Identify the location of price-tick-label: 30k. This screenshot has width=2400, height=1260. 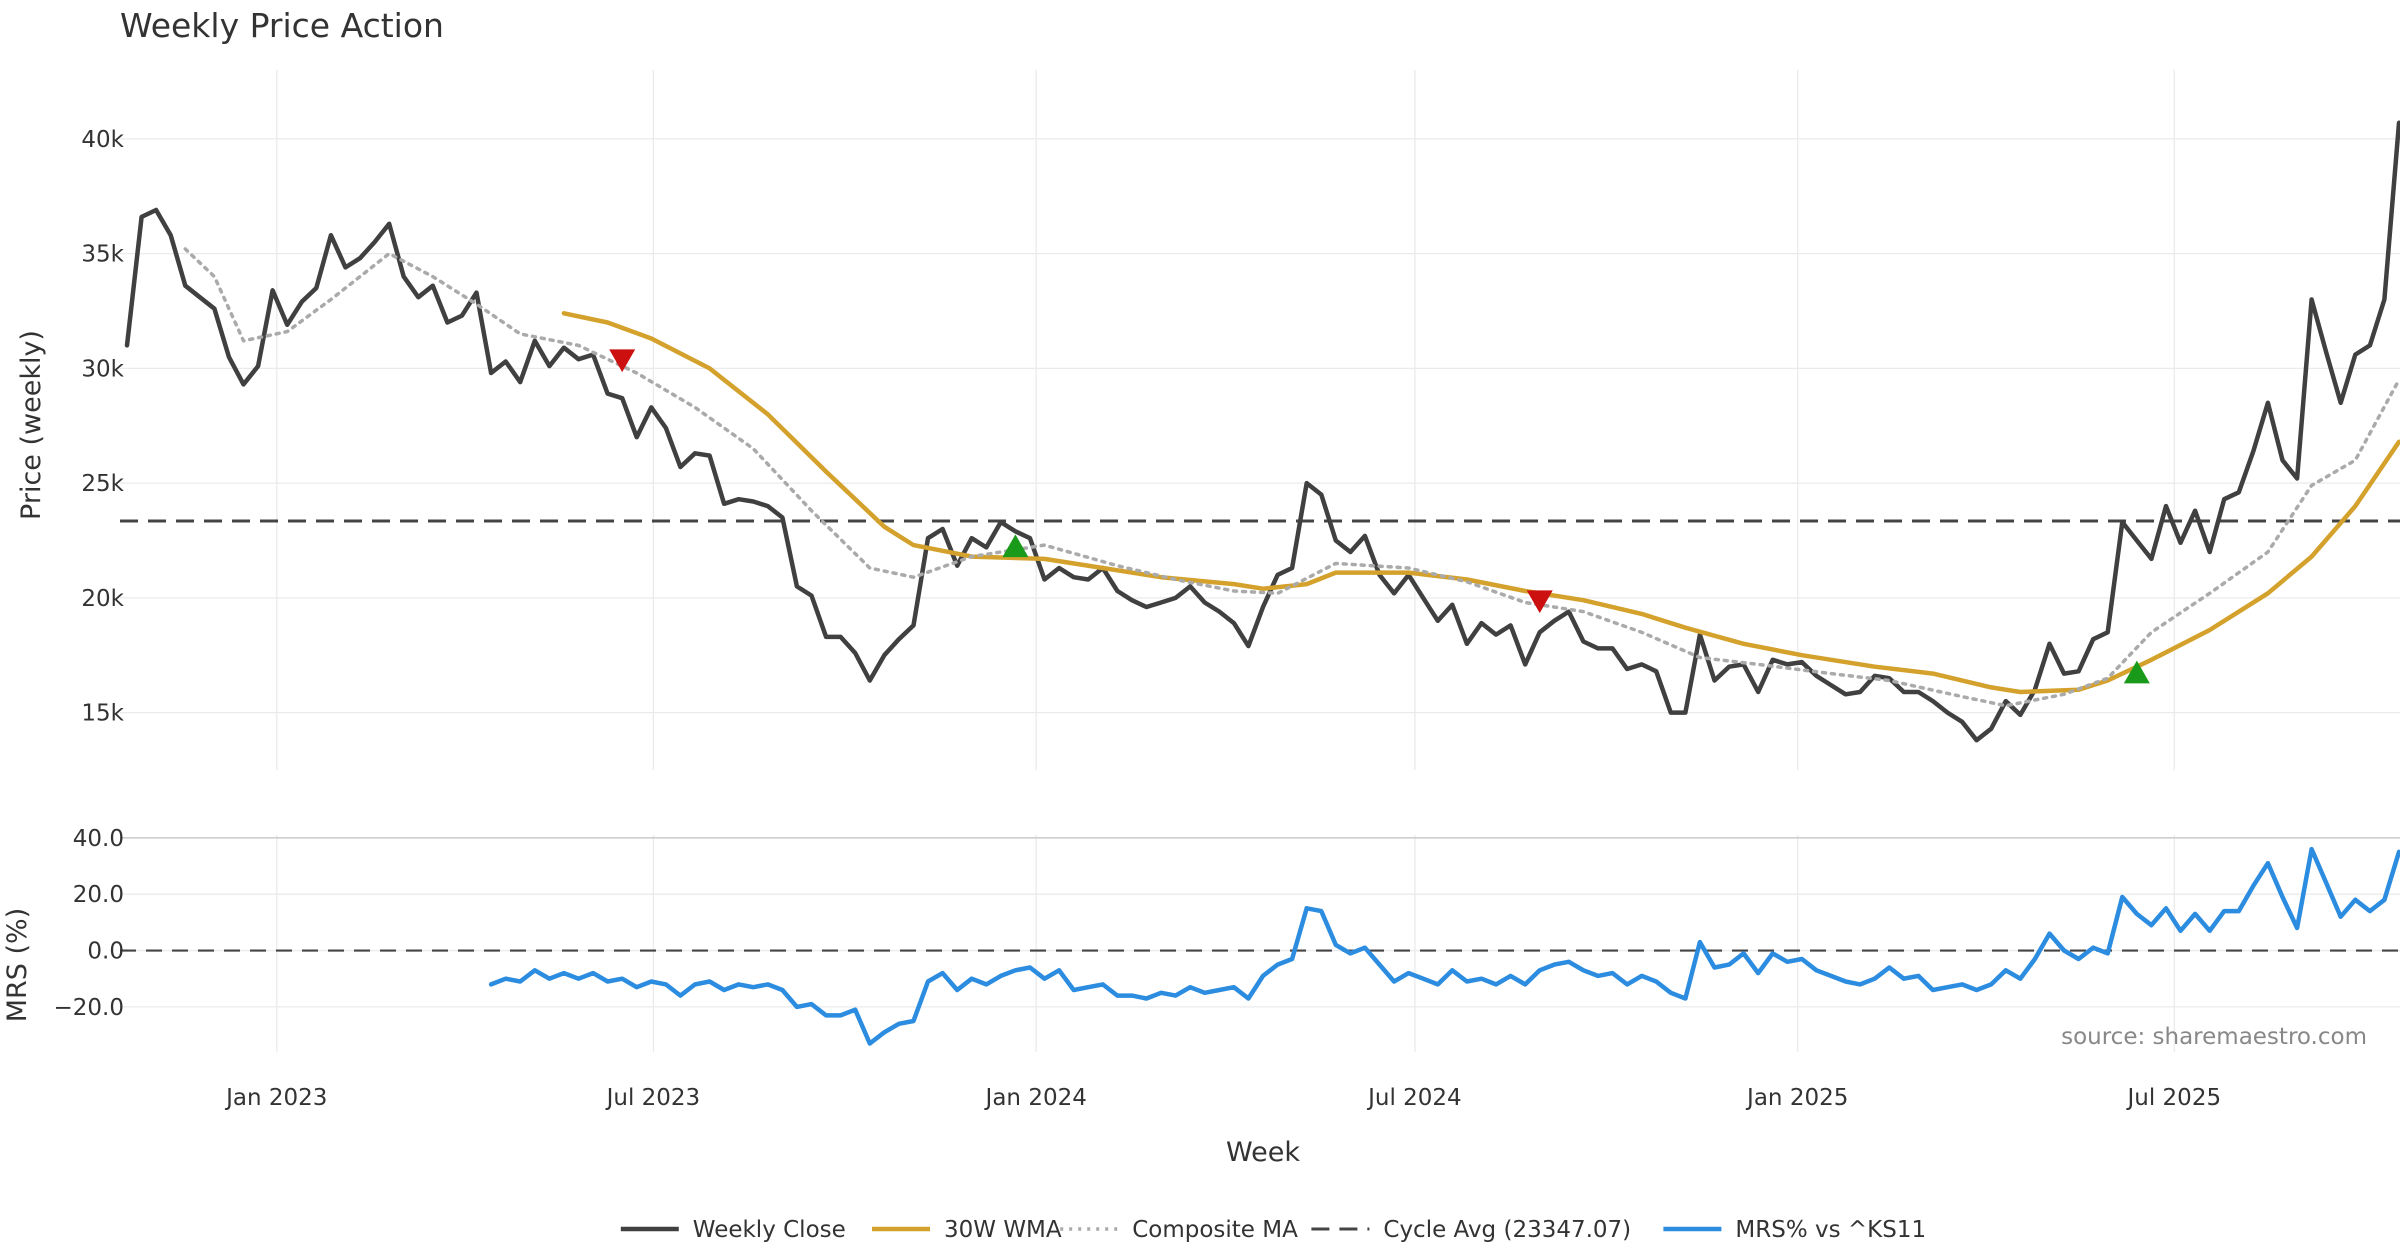
(102, 369).